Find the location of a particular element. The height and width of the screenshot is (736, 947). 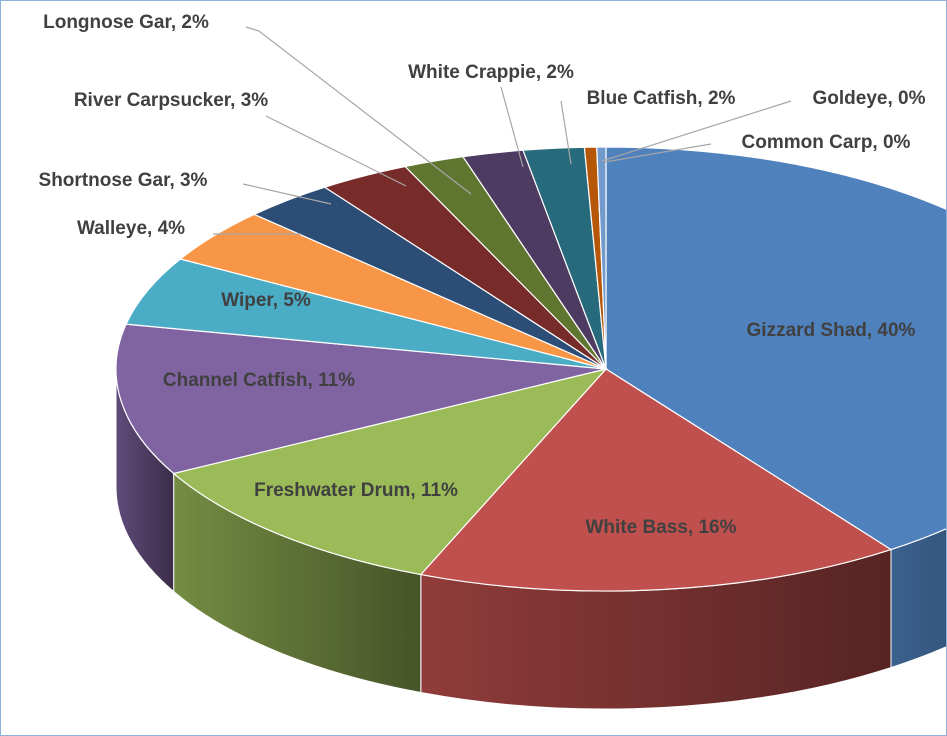

slice: Wiper is located at coordinates (366, 314).